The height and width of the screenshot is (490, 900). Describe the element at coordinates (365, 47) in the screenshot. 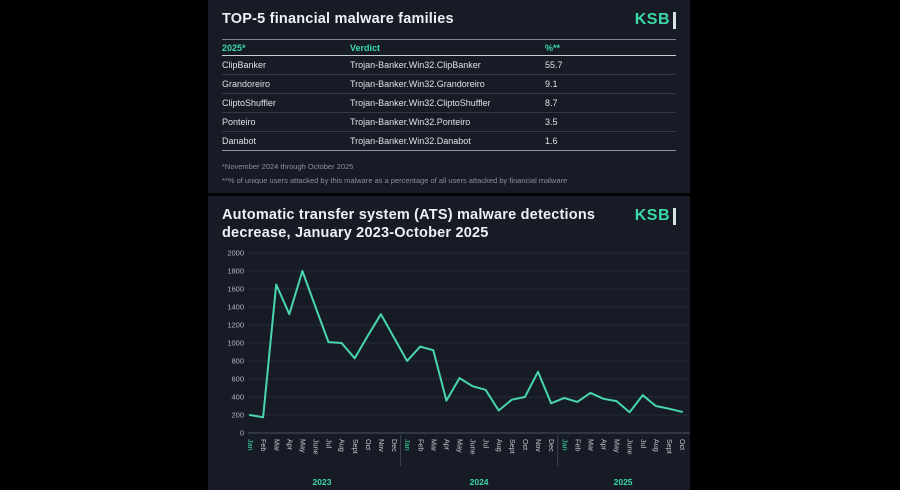

I see `column-header-verdict: Verdict` at that location.